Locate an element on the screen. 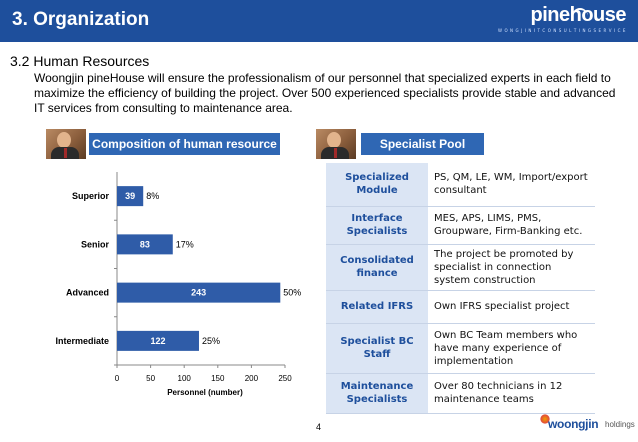  x-tick-label: 150 is located at coordinates (218, 378).